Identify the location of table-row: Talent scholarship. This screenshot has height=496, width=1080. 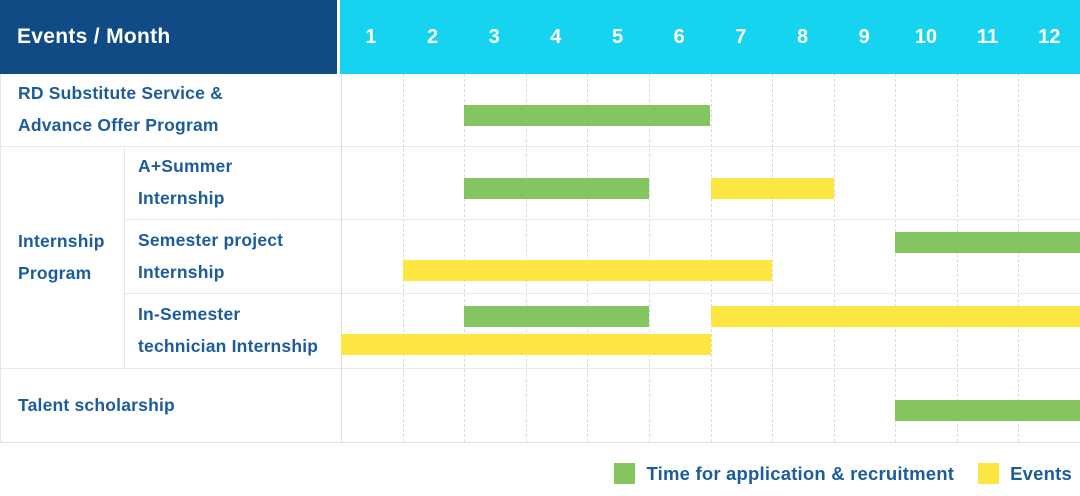
(540, 405).